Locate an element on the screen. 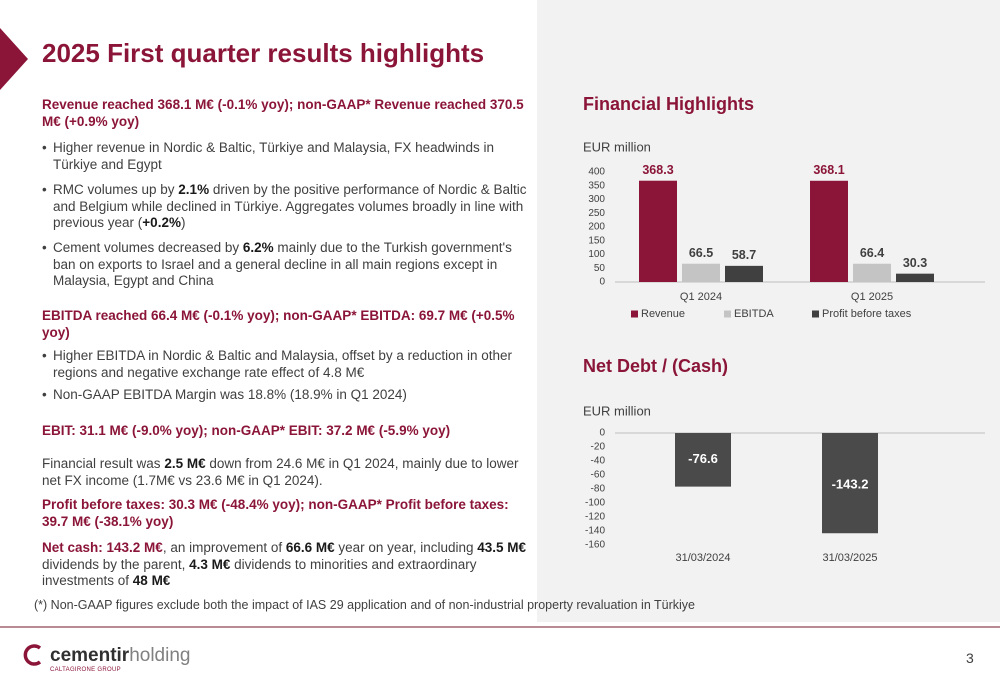  y-tick-label: 300 is located at coordinates (596, 199).